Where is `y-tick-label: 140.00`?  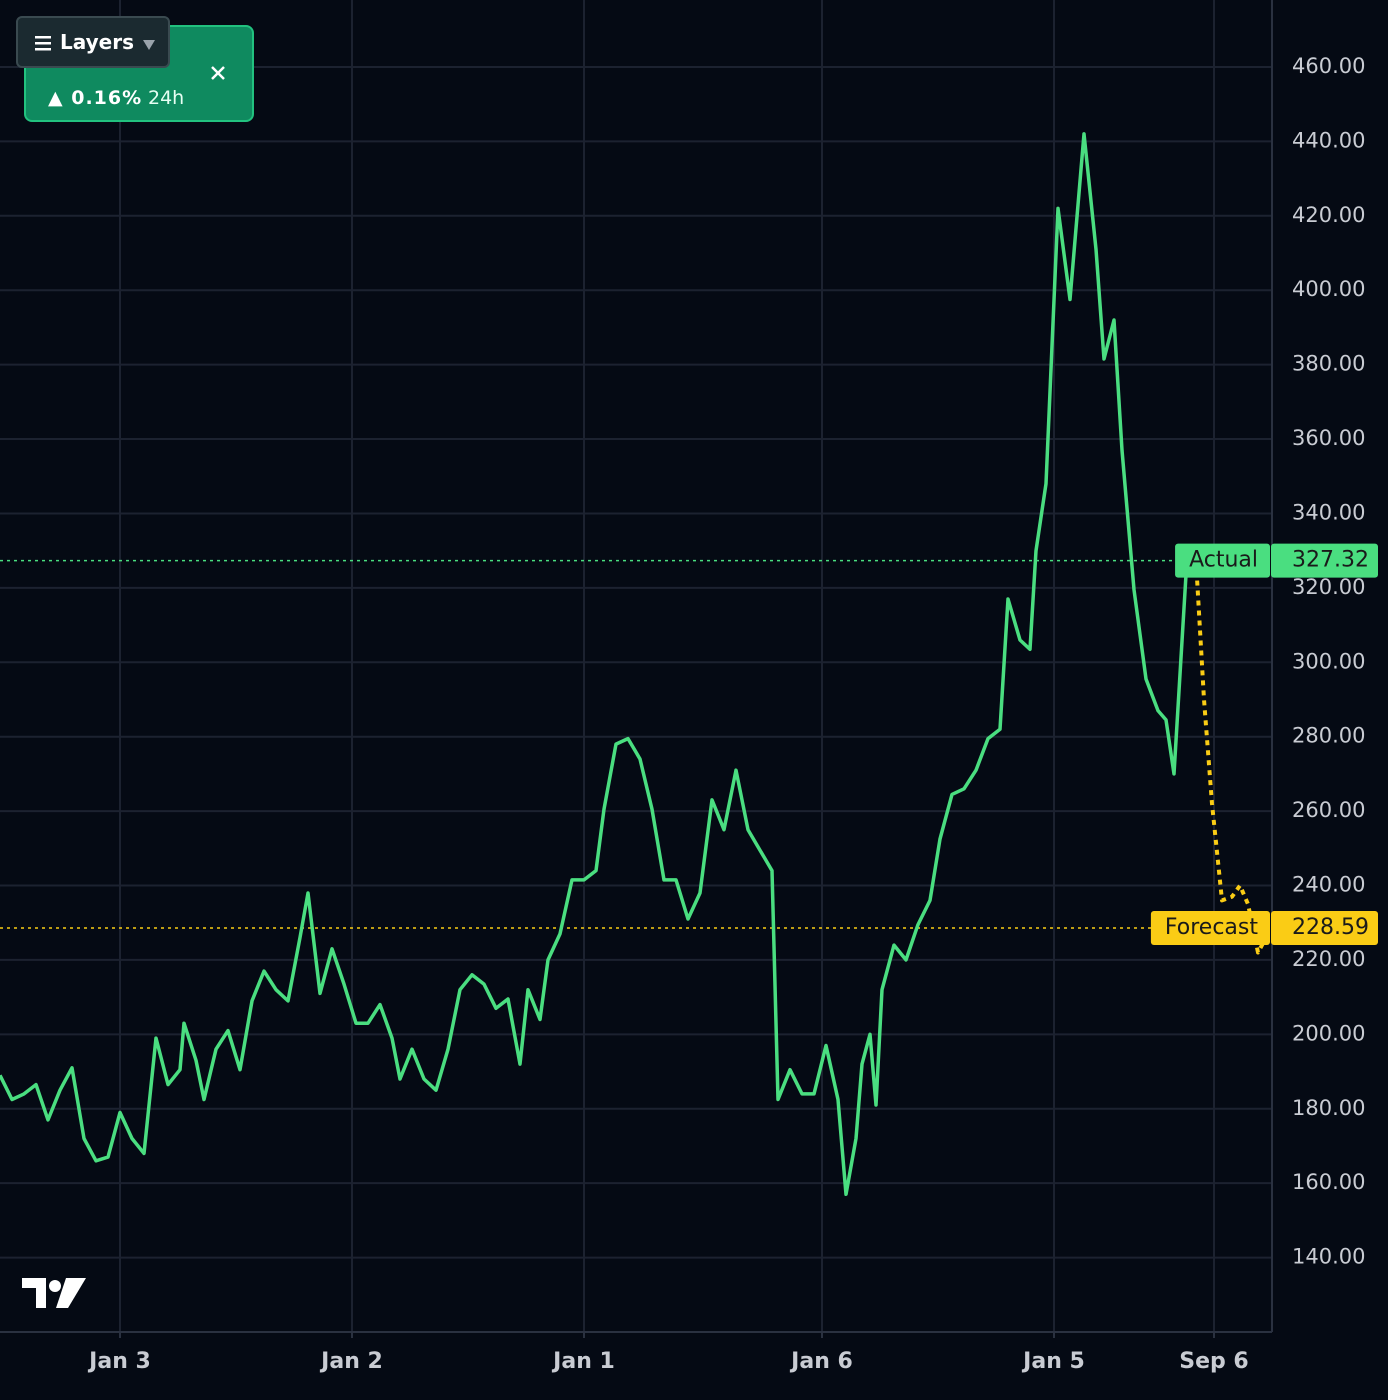
y-tick-label: 140.00 is located at coordinates (1328, 1257).